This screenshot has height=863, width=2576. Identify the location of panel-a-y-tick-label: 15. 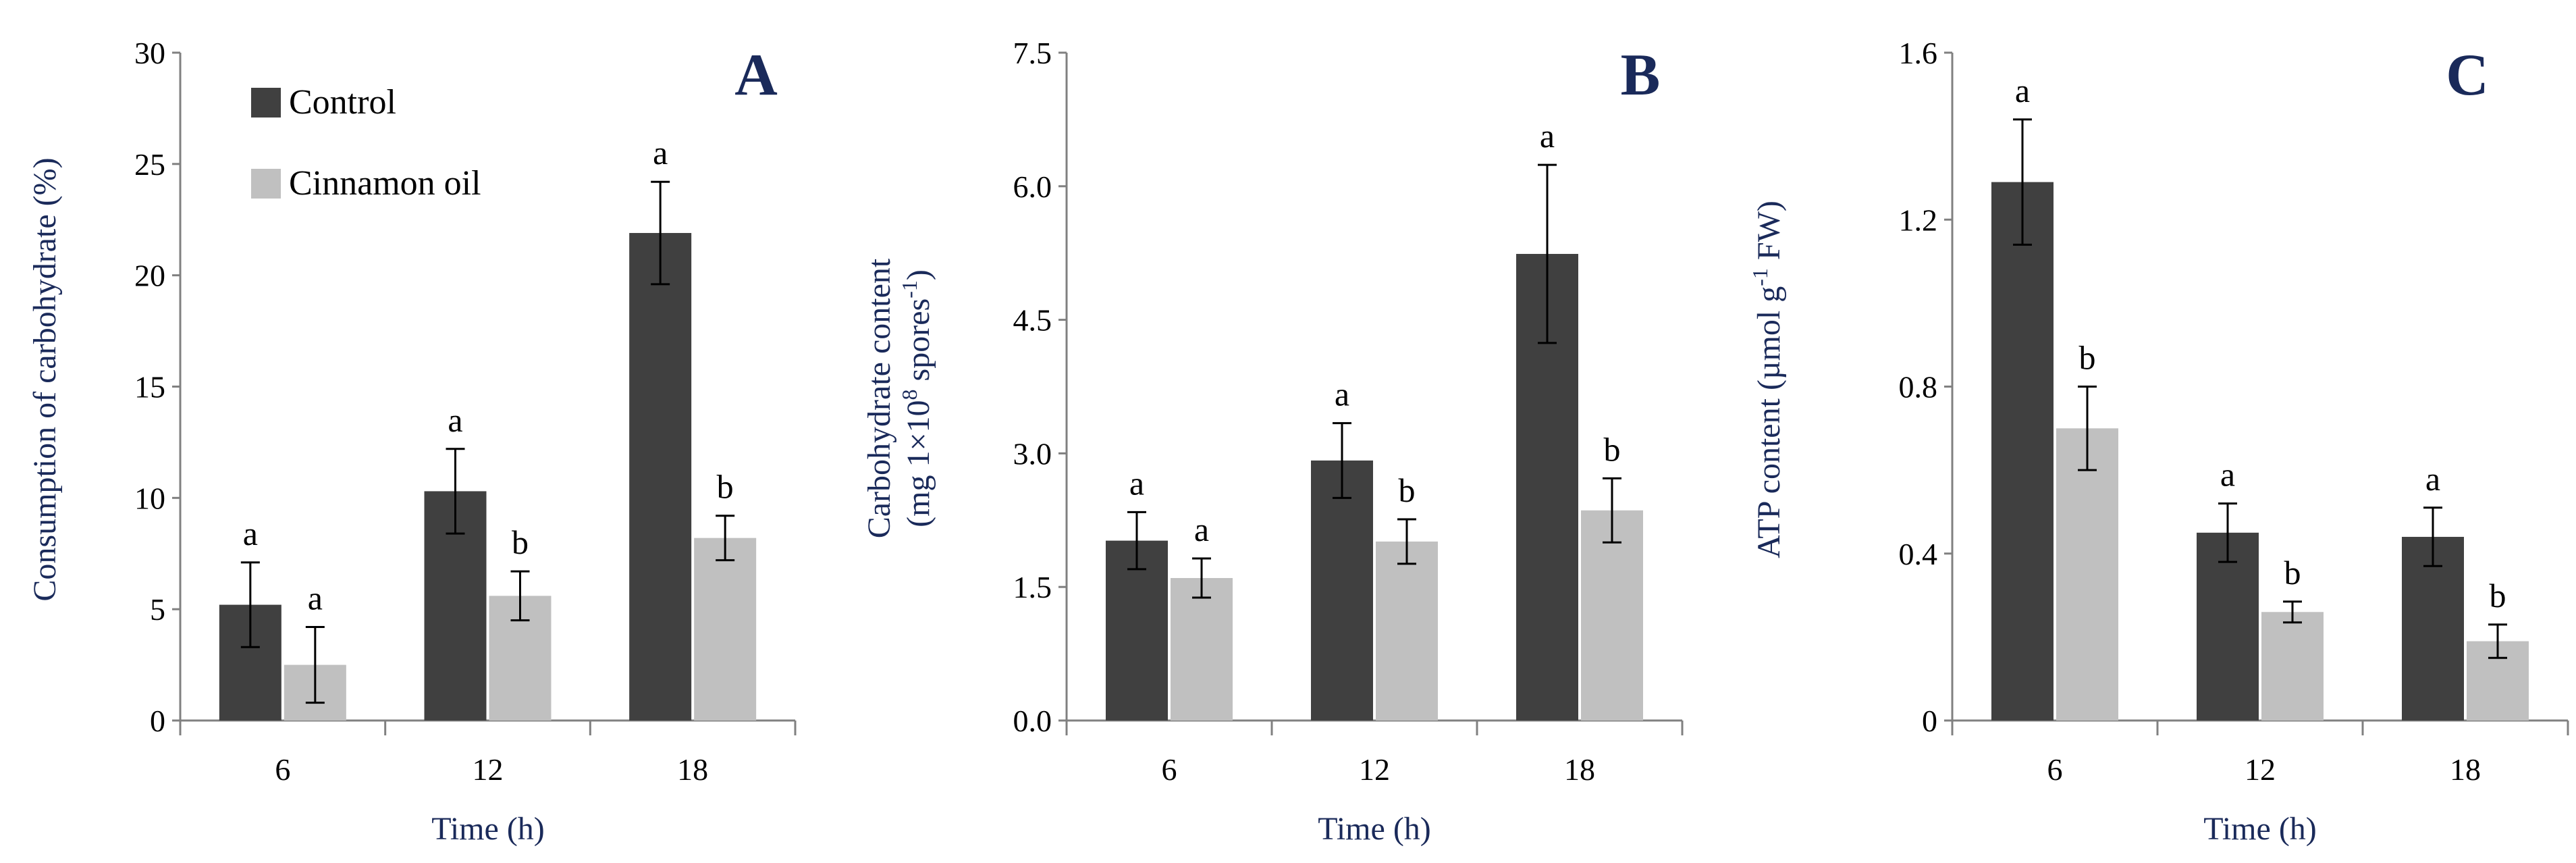
(149, 387).